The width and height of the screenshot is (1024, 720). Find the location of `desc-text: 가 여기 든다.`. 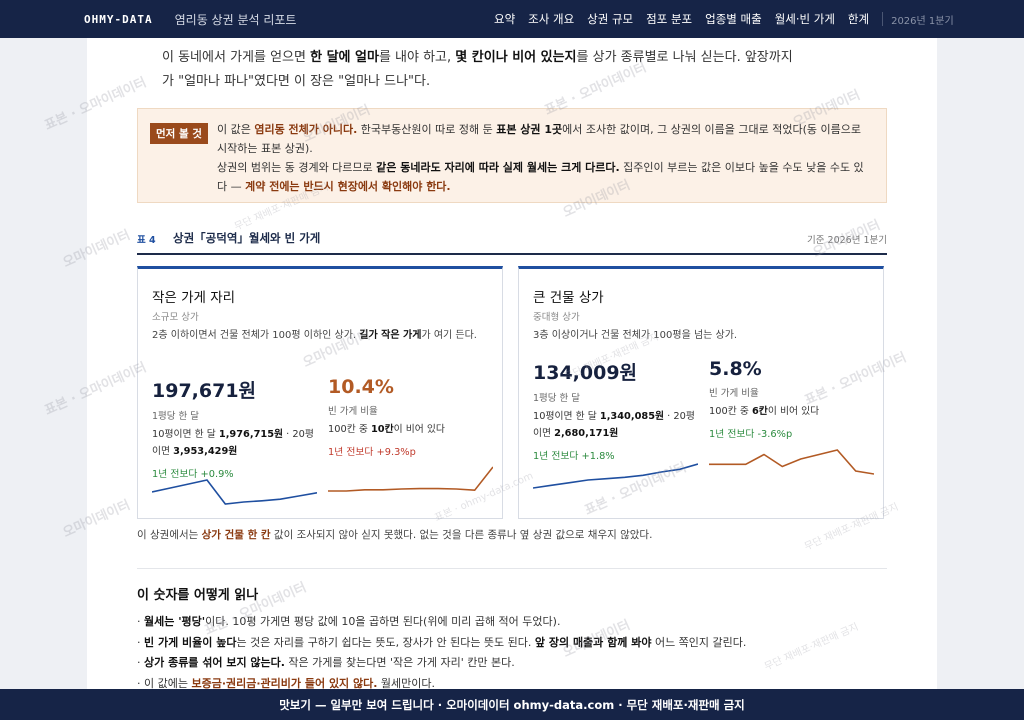

desc-text: 가 여기 든다. is located at coordinates (449, 335).